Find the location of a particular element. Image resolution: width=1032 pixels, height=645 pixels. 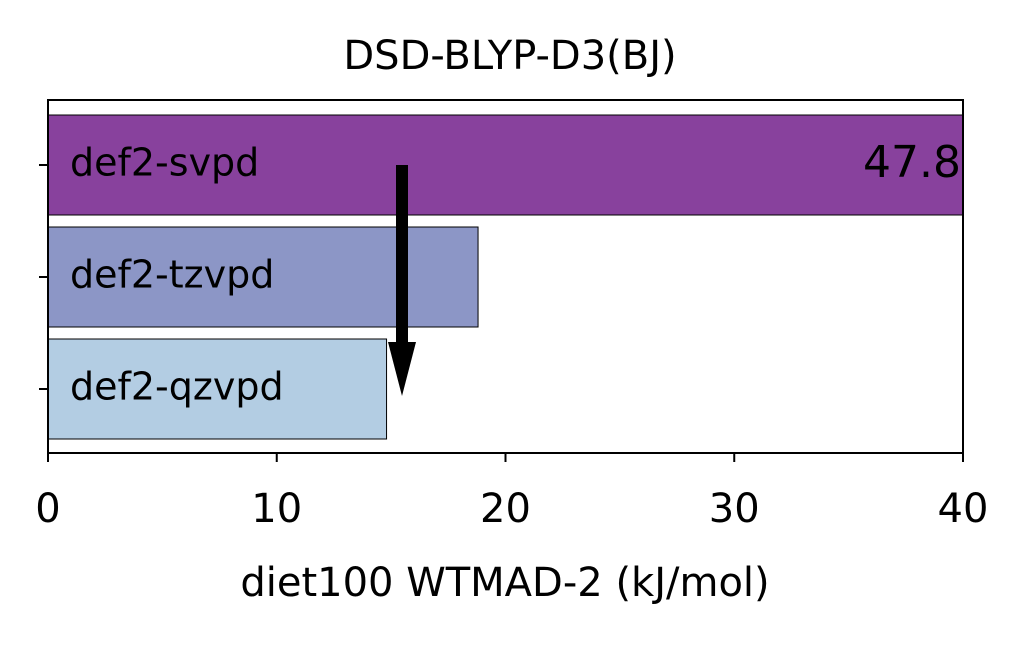

x-tick-label: 0 is located at coordinates (47, 509).